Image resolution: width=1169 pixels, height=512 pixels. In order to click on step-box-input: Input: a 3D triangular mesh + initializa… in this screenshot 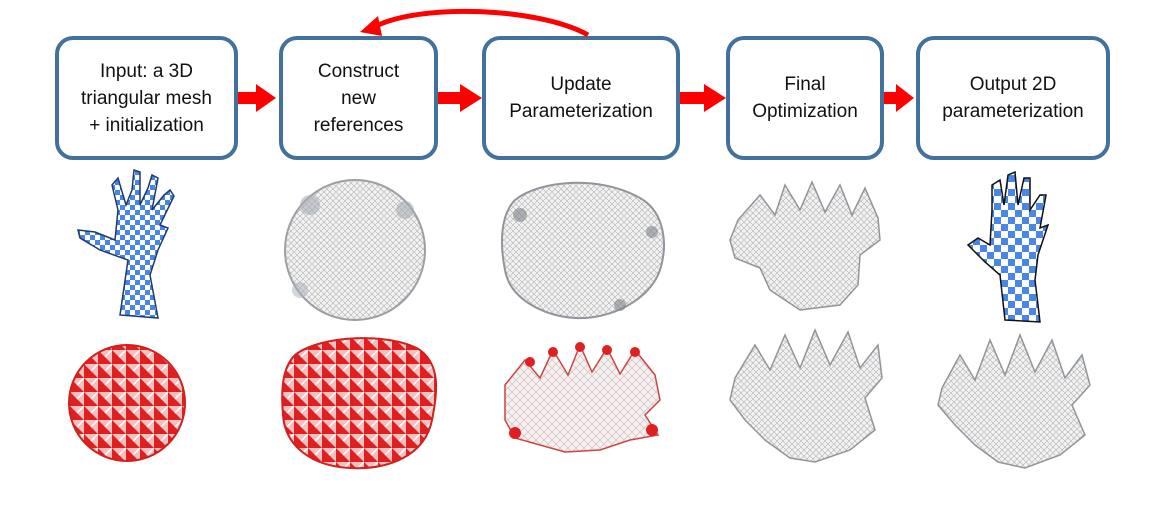, I will do `click(146, 98)`.